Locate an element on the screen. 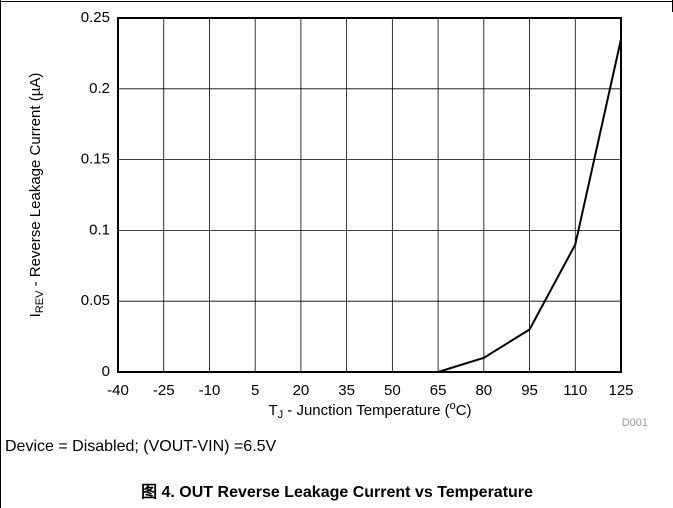 The width and height of the screenshot is (673, 508). x-tick-label: -25 is located at coordinates (164, 390).